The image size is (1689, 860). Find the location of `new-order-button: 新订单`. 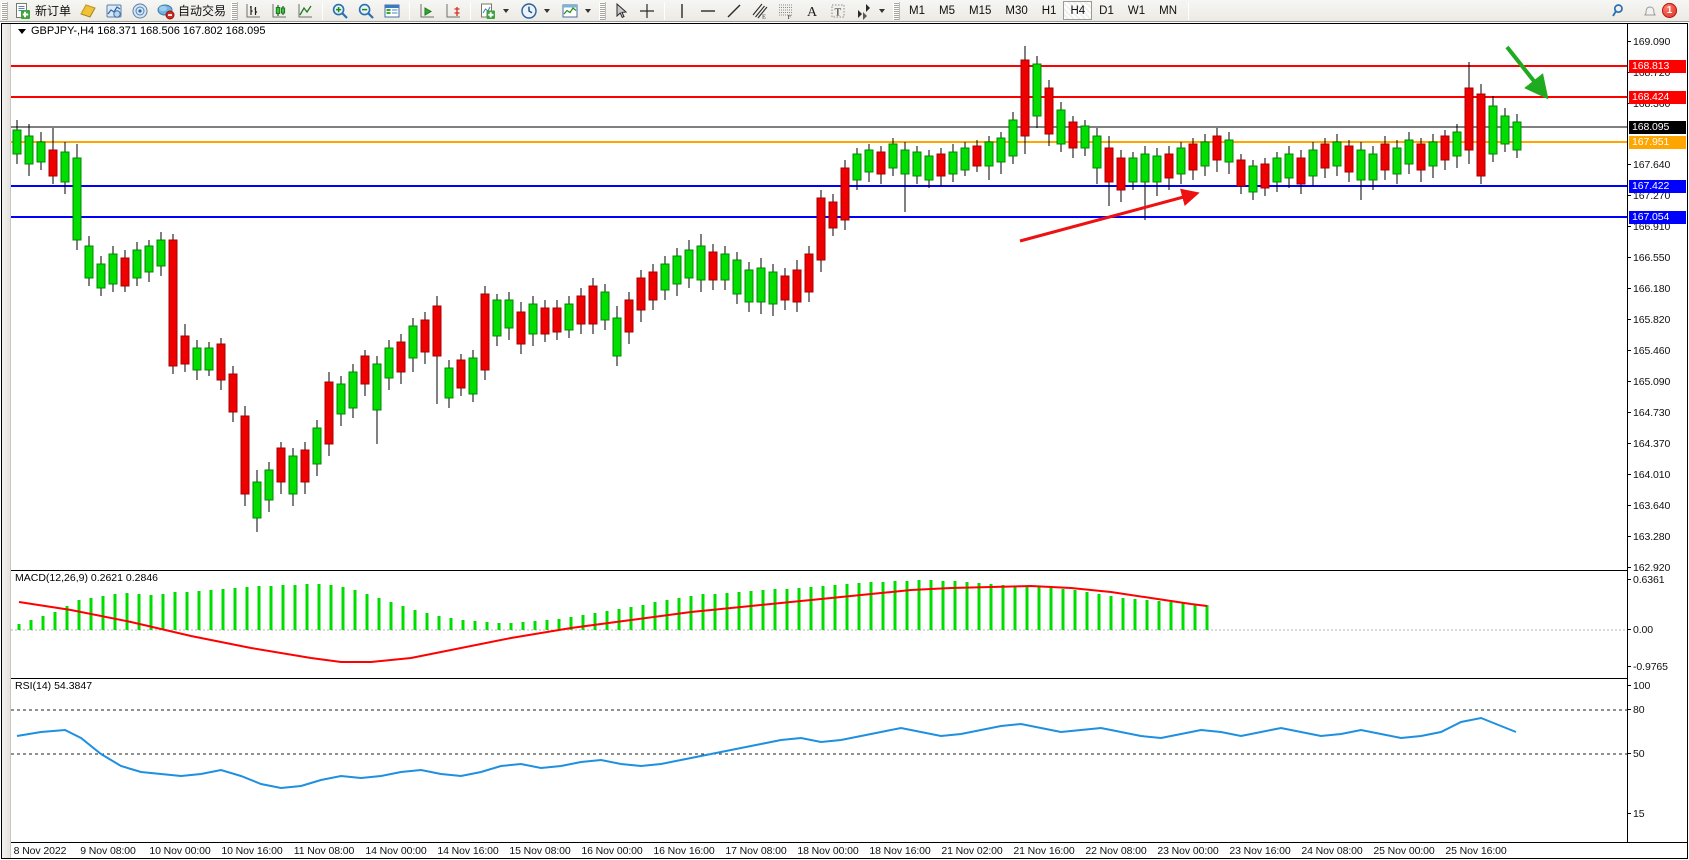

new-order-button: 新订单 is located at coordinates (42, 11).